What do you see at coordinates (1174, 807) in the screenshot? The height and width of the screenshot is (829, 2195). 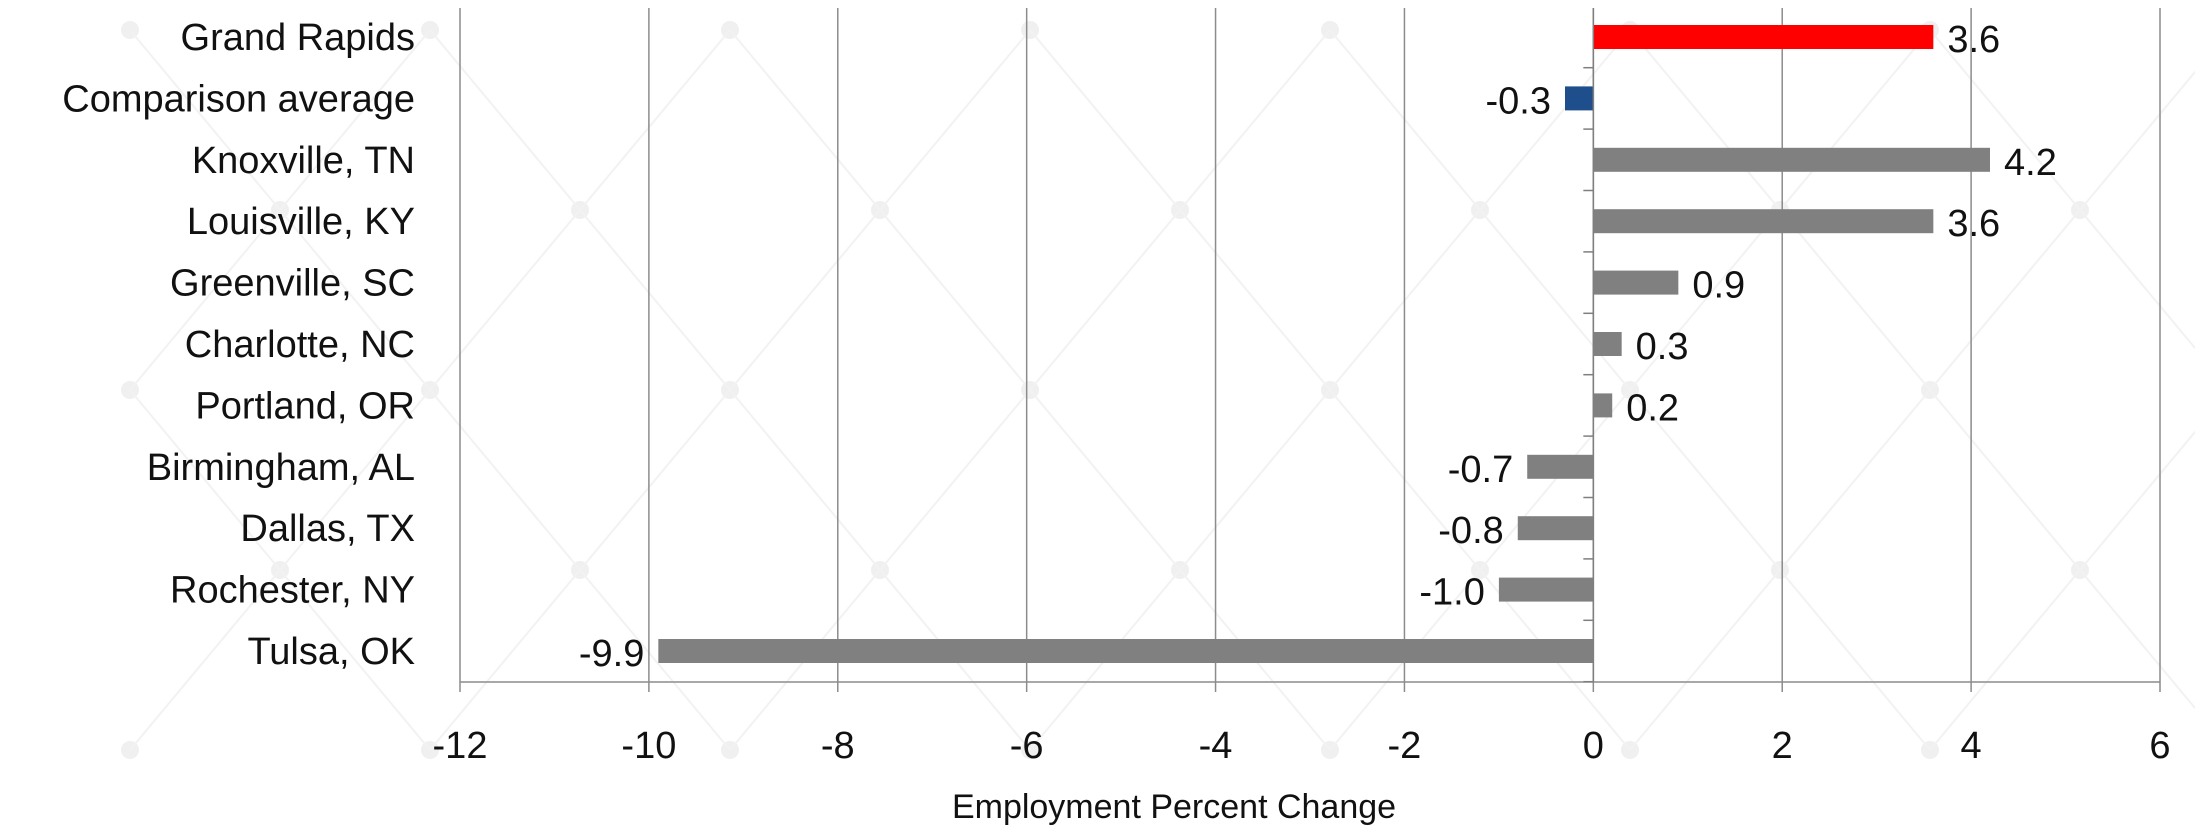 I see `x-axis-title: Employment Percent Change` at bounding box center [1174, 807].